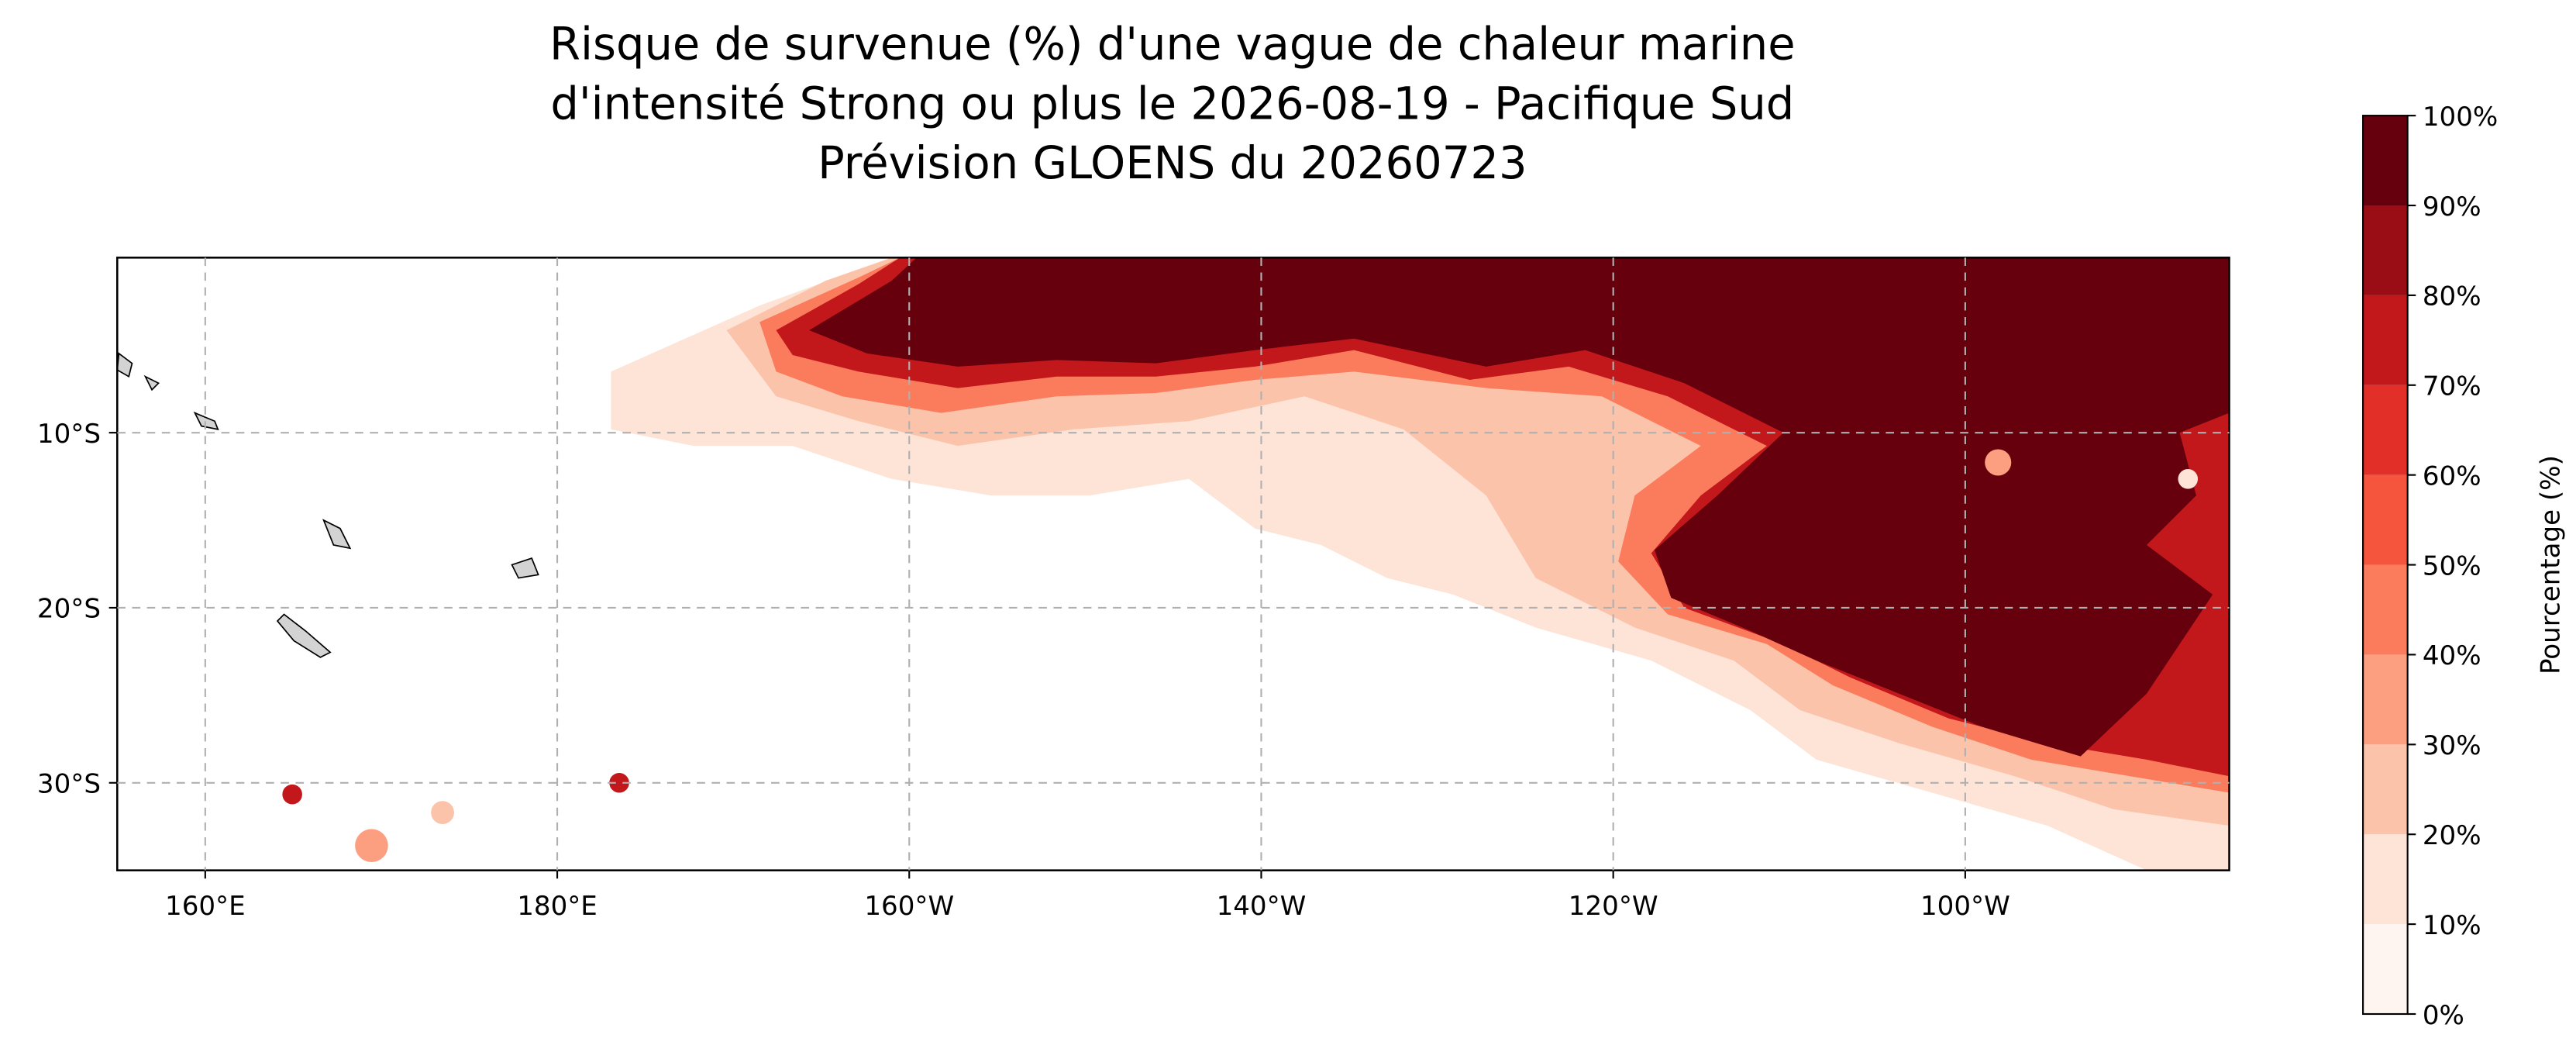 The image size is (2576, 1052). I want to click on colorbar-tick-label: 80%, so click(2452, 296).